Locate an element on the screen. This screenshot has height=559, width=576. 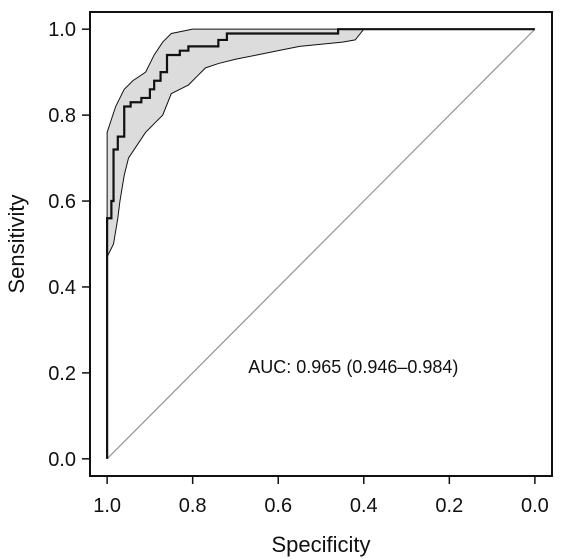
y-tick-label: 0.4 is located at coordinates (62, 288).